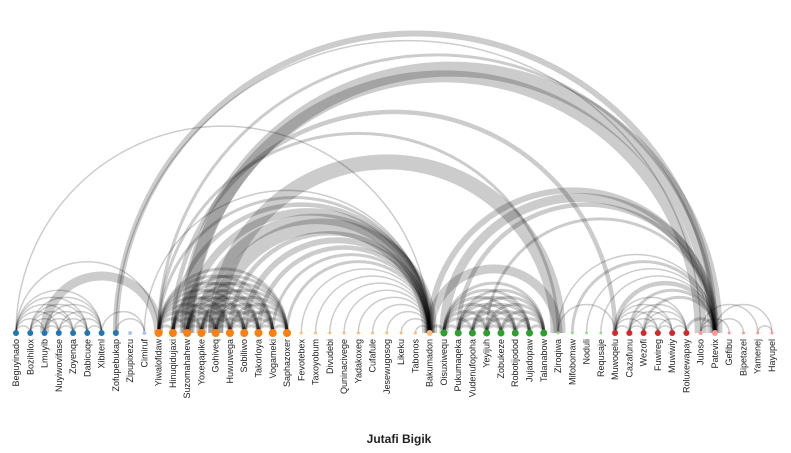 Image resolution: width=791 pixels, height=453 pixels. I want to click on node-label-25: Cufafule, so click(373, 356).